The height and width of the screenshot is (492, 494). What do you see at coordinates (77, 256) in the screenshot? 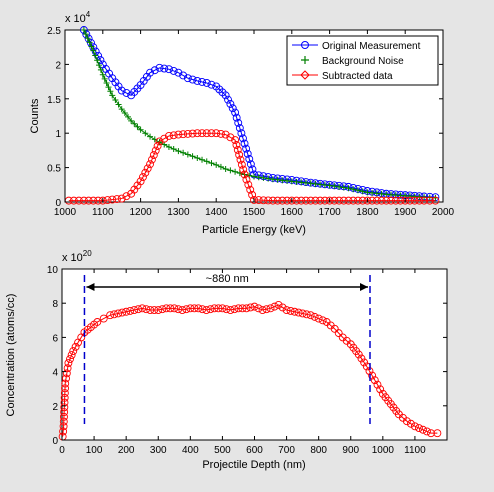
I see `bottom-exponent-label: x 1020` at bounding box center [77, 256].